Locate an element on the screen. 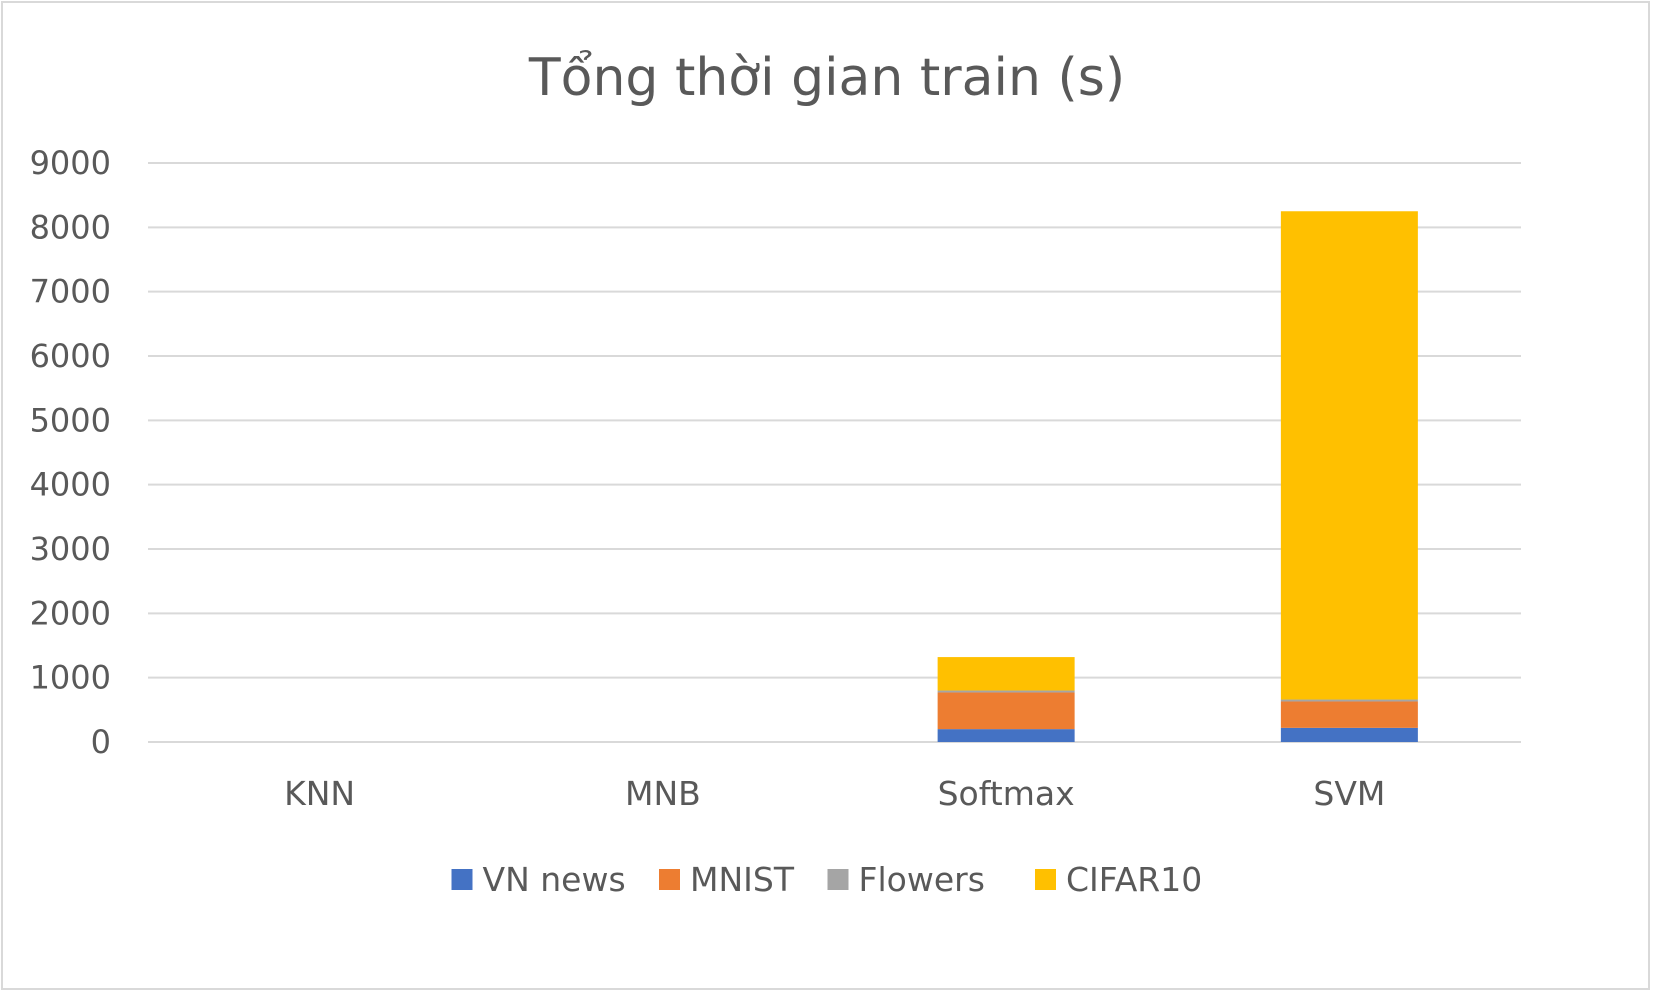  y-tick-label: 8000 is located at coordinates (70, 227).